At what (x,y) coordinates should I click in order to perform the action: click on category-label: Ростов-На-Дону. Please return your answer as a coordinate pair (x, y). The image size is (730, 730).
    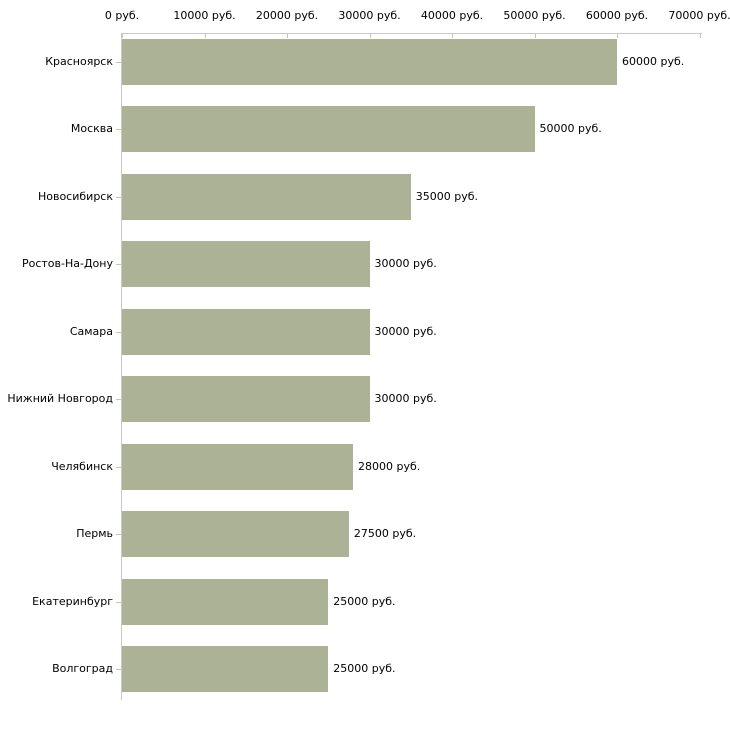
    Looking at the image, I should click on (67, 263).